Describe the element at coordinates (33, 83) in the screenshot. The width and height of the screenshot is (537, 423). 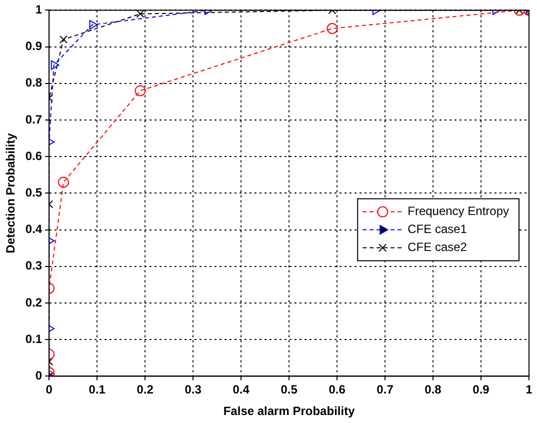
I see `y-tick-label: 0.8` at that location.